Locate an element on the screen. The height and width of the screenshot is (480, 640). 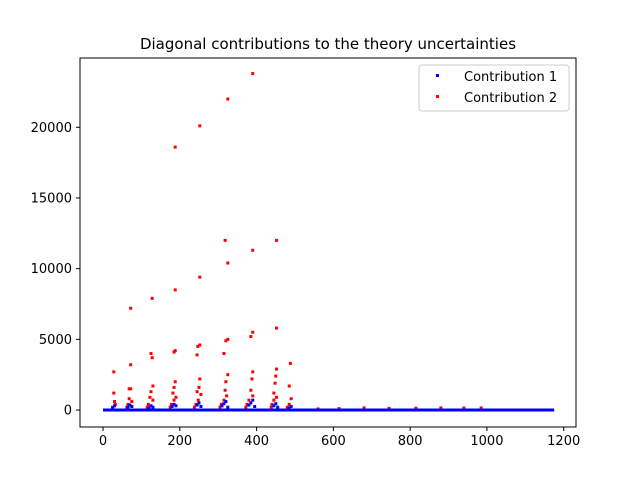
legend: Contribution 1 Contribution 2 is located at coordinates (494, 88).